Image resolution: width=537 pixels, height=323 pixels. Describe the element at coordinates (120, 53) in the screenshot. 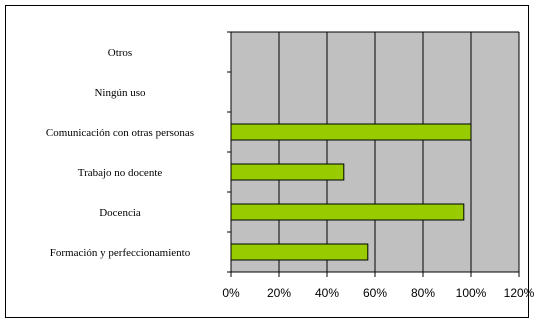

I see `category-label: Otros` at that location.